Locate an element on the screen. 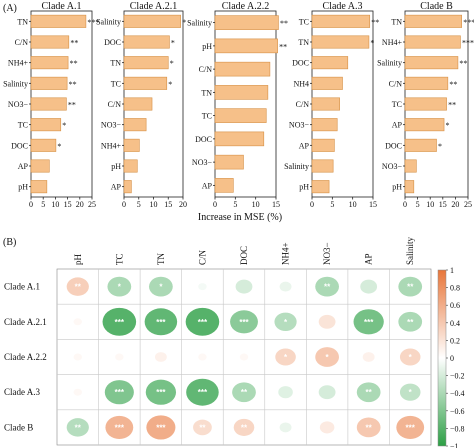 This screenshot has height=448, width=474. column-label: TN is located at coordinates (161, 259).